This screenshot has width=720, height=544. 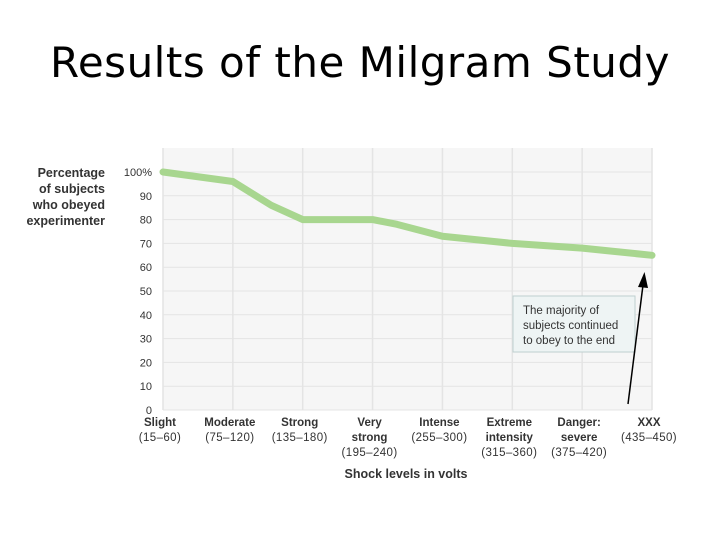 What do you see at coordinates (300, 438) in the screenshot?
I see `x-tick-range: (135–180)` at bounding box center [300, 438].